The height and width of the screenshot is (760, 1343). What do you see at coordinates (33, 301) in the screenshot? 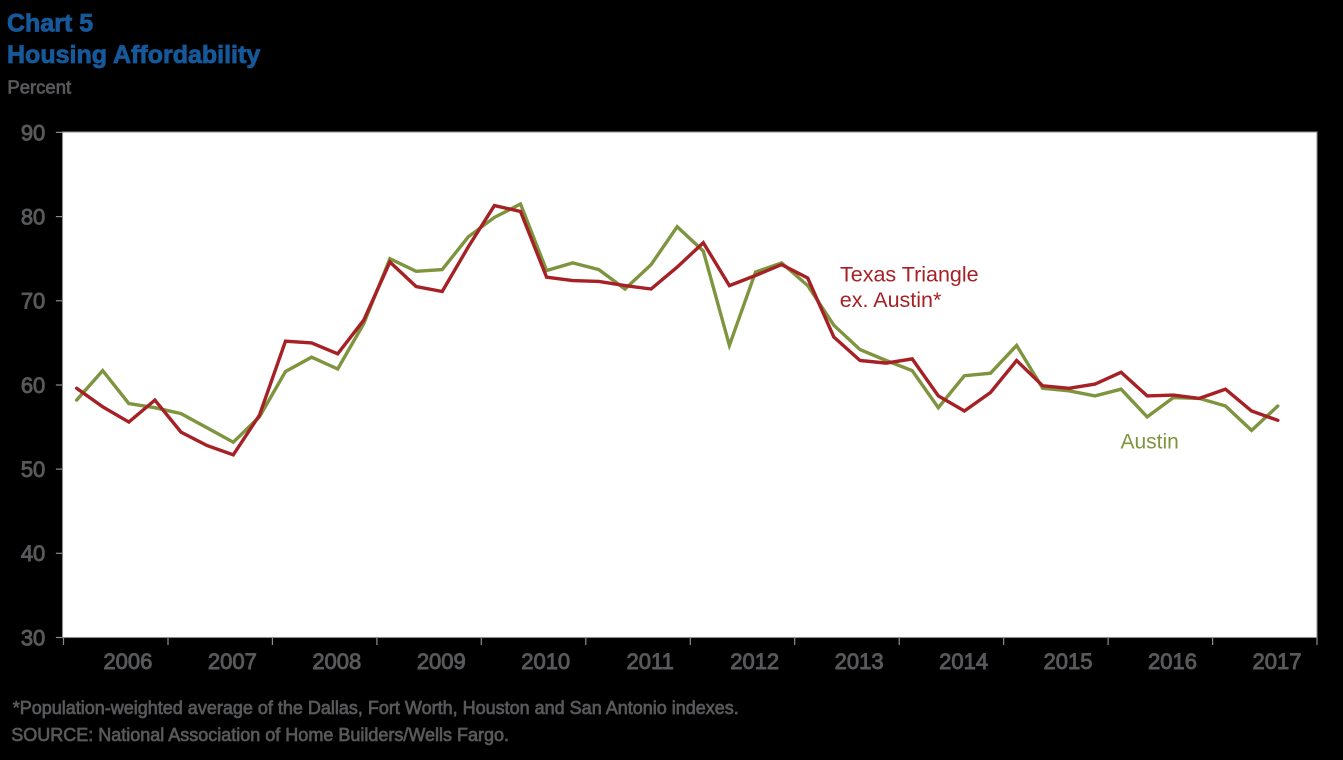
I see `svg-text: 70` at bounding box center [33, 301].